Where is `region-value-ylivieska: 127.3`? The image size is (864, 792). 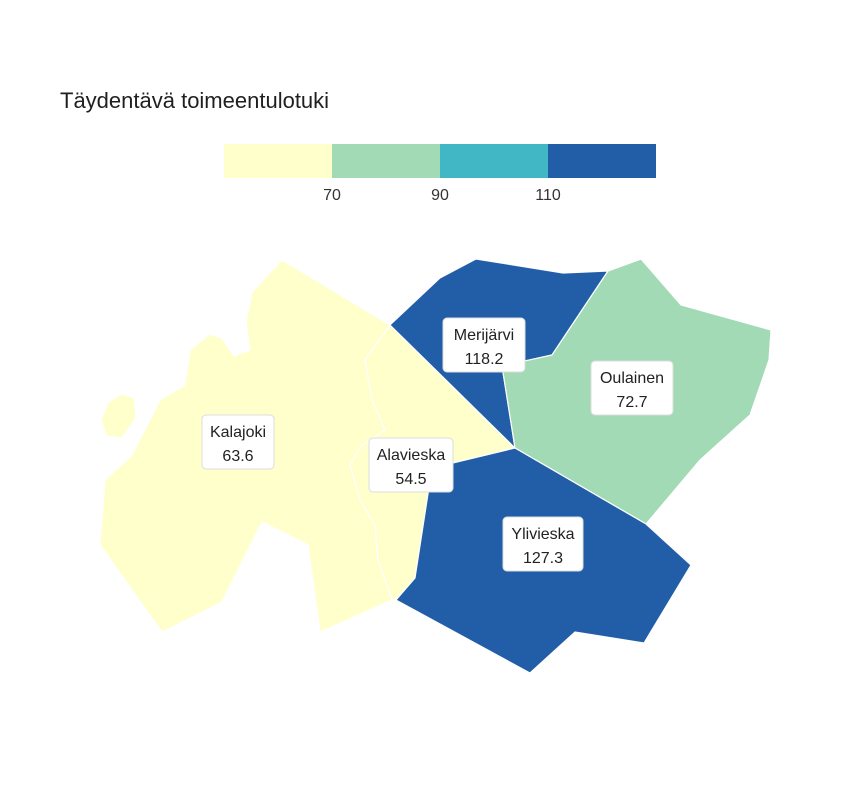 region-value-ylivieska: 127.3 is located at coordinates (543, 558).